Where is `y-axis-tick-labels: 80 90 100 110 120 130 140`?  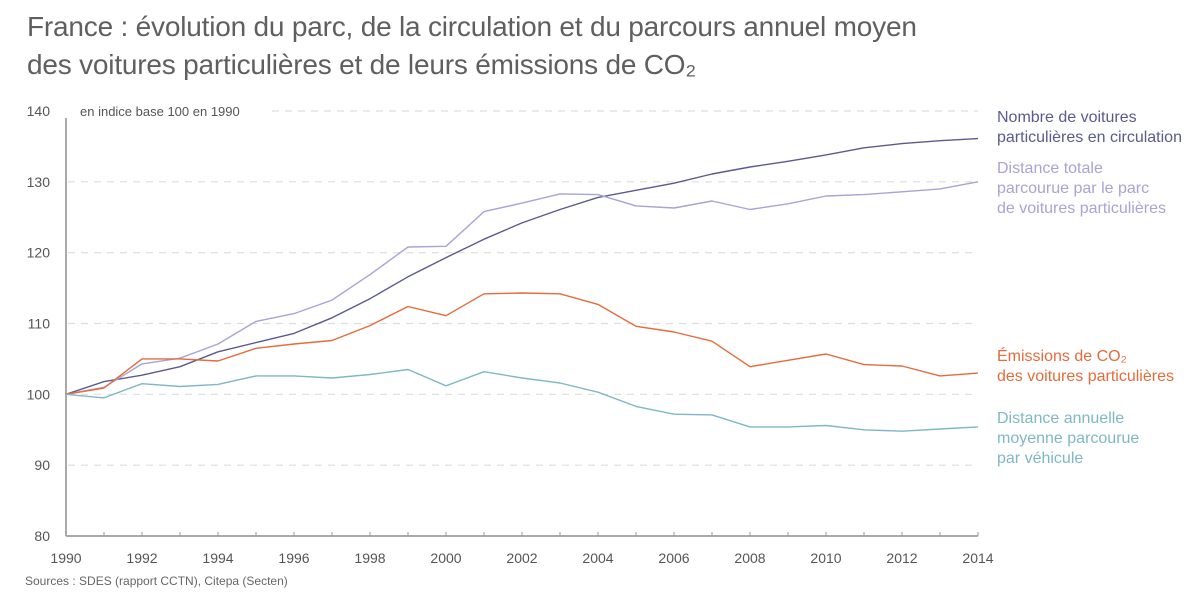
y-axis-tick-labels: 80 90 100 110 120 130 140 is located at coordinates (39, 323).